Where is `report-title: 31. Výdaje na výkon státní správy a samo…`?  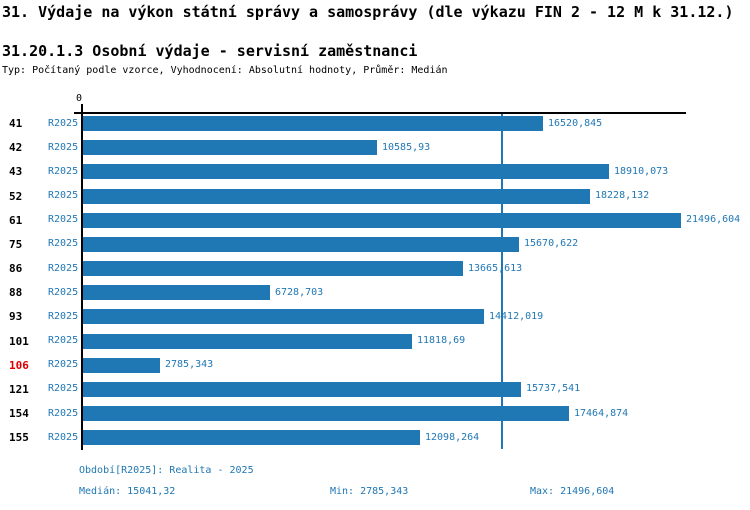 report-title: 31. Výdaje na výkon státní správy a samo… is located at coordinates (368, 12).